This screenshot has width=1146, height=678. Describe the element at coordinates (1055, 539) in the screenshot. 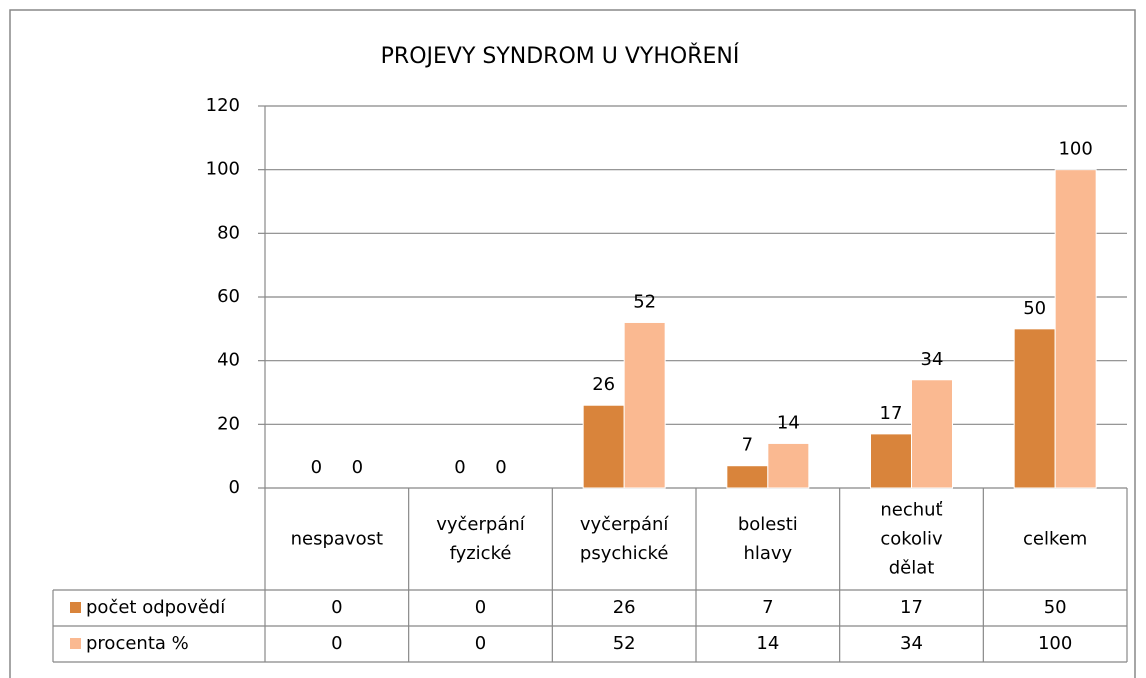

I see `x-tick-label: celkem` at that location.